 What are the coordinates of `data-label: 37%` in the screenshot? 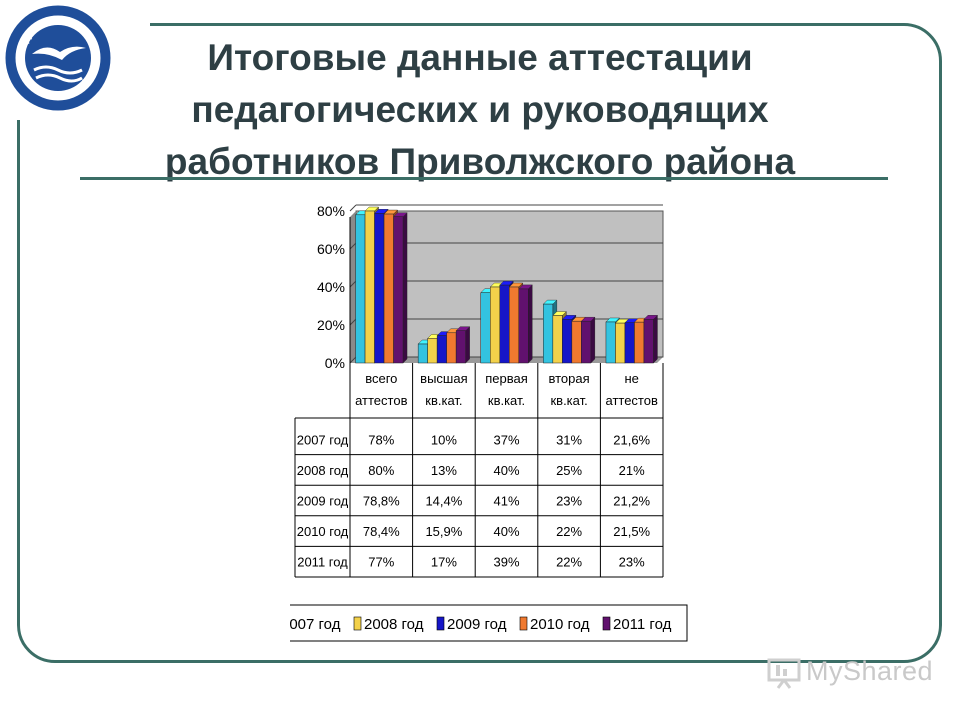 It's located at (506, 439).